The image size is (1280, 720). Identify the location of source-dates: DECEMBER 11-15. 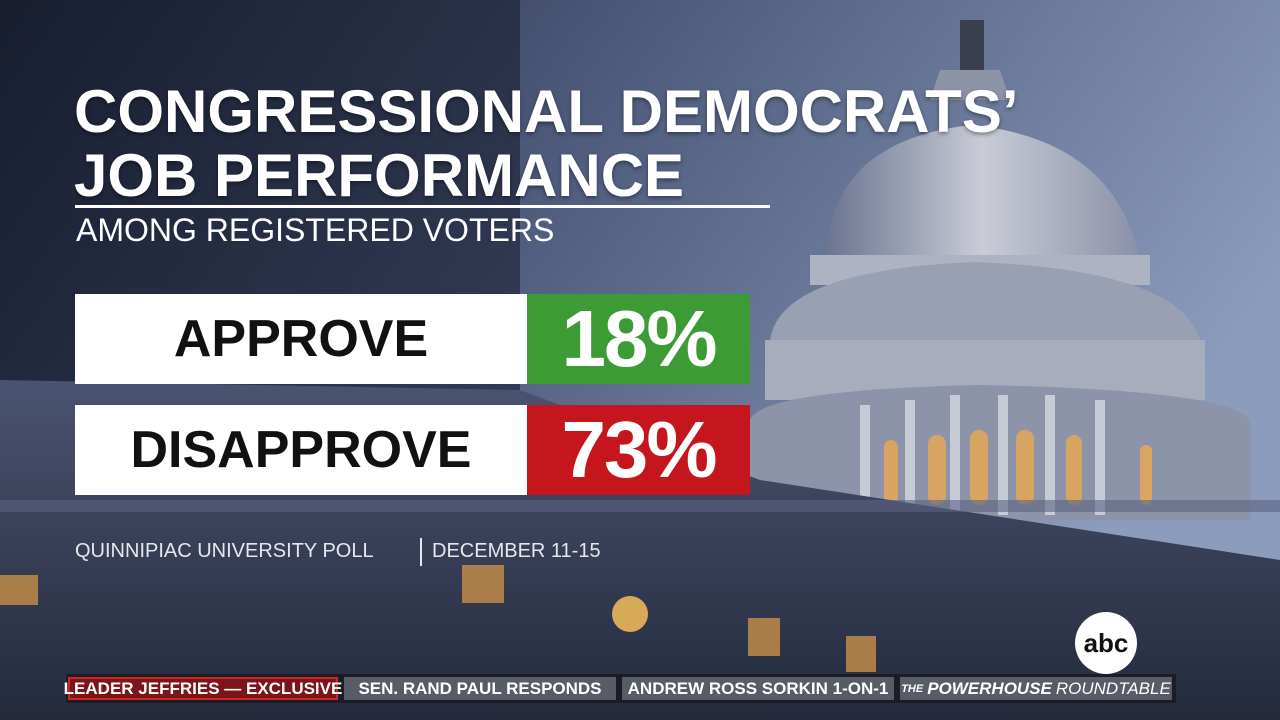
(516, 551).